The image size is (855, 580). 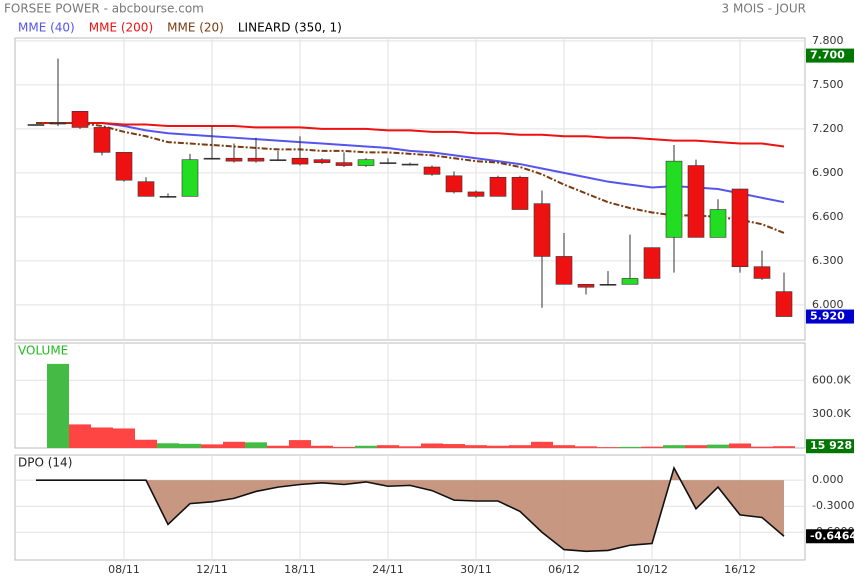 What do you see at coordinates (121, 28) in the screenshot?
I see `legend-entry: MME (200)` at bounding box center [121, 28].